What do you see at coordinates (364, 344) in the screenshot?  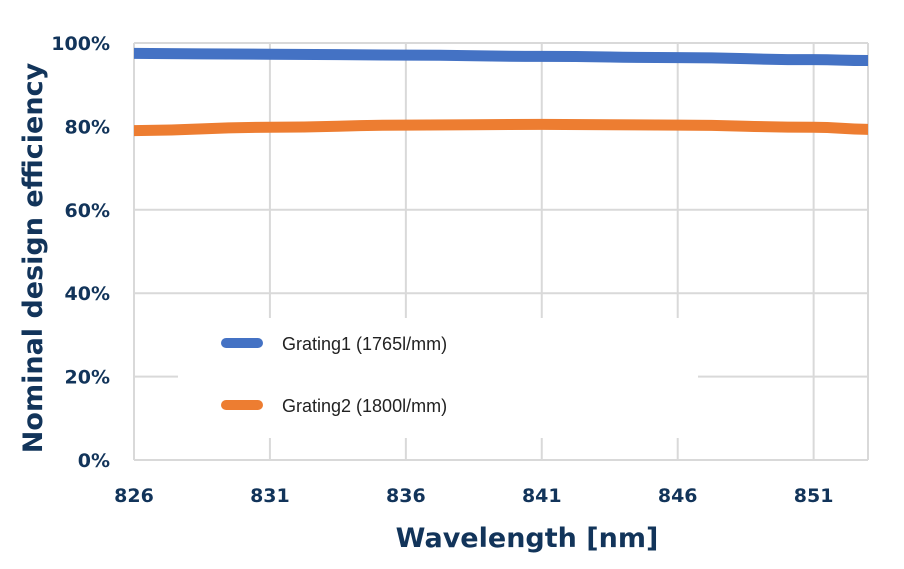 I see `legend-label-grating1: Grating1 (1765l/mm)` at bounding box center [364, 344].